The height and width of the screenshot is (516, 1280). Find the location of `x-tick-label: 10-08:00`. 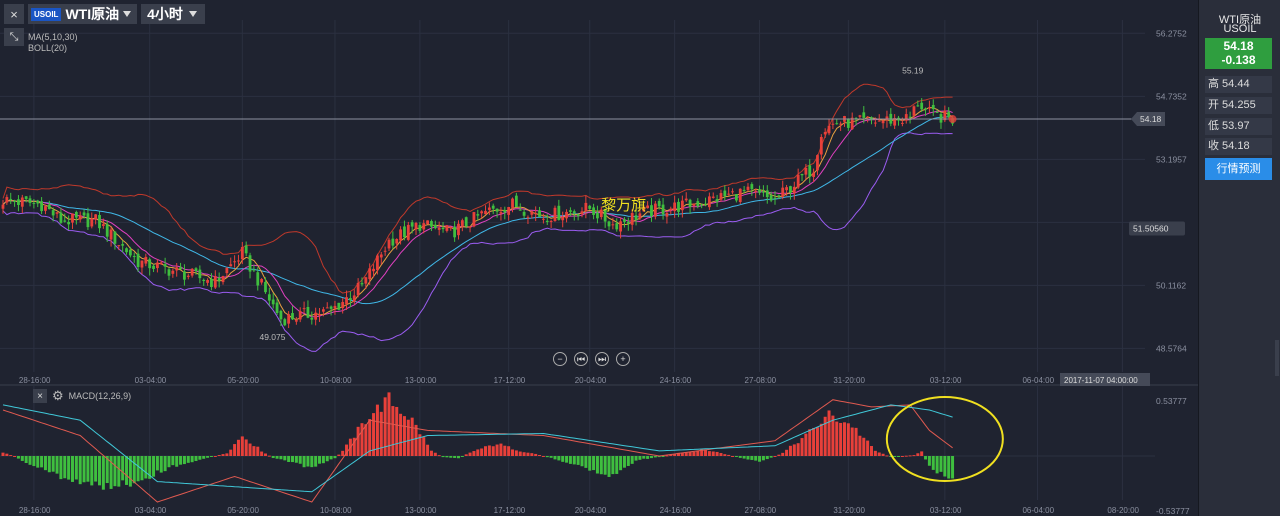

x-tick-label: 10-08:00 is located at coordinates (336, 380).